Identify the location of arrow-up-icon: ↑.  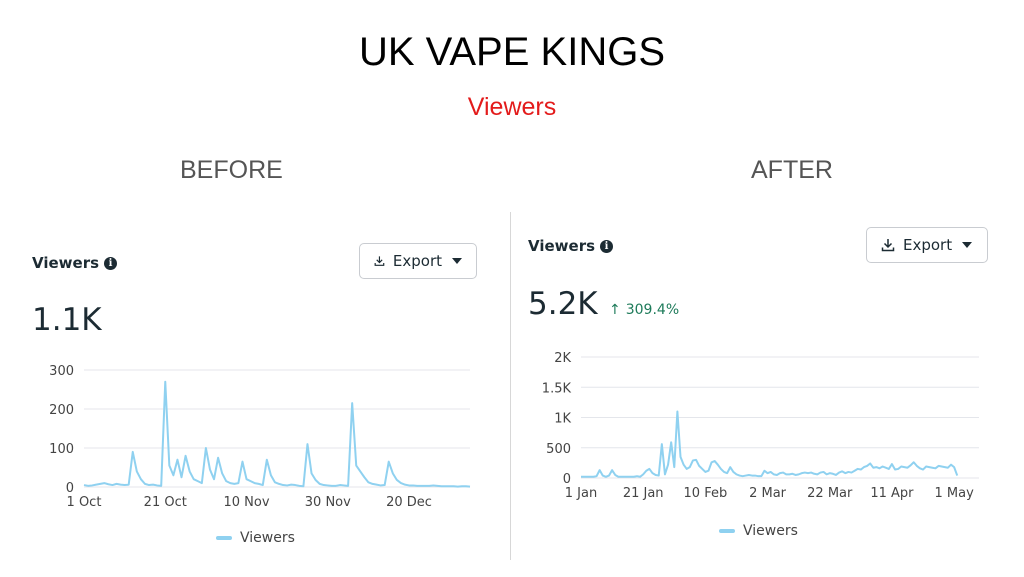
(615, 310).